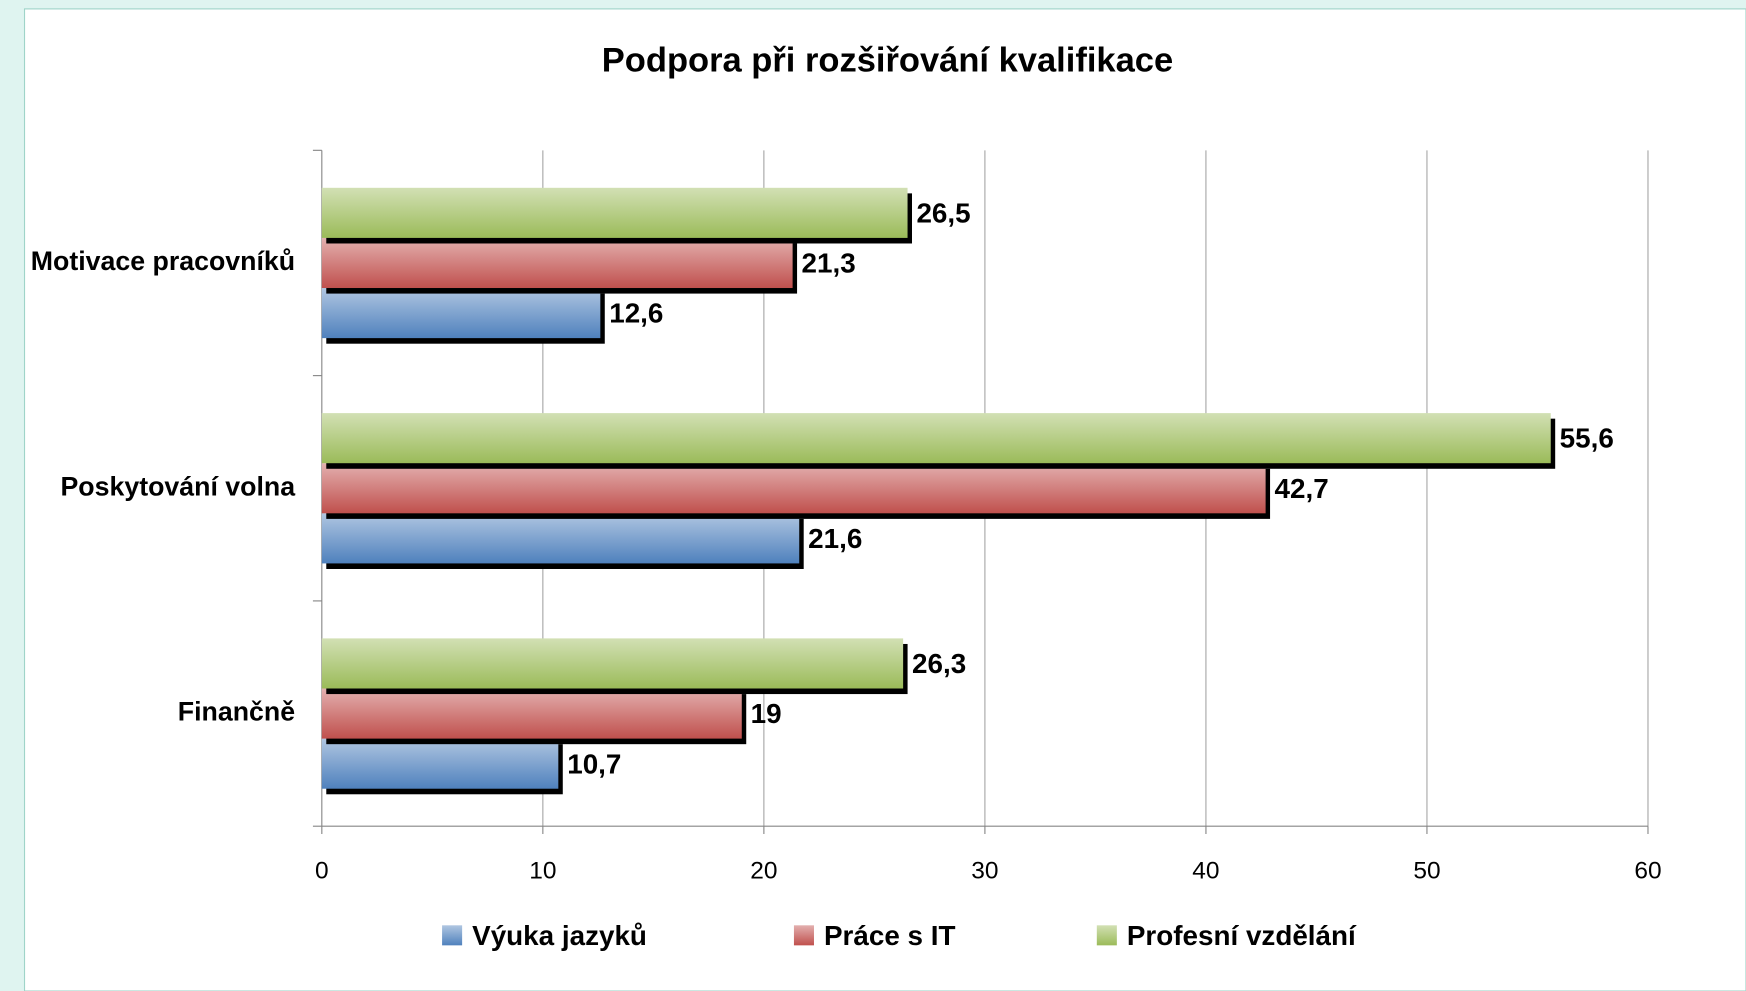 Image resolution: width=1746 pixels, height=991 pixels. I want to click on data-label: 26,5, so click(943, 212).